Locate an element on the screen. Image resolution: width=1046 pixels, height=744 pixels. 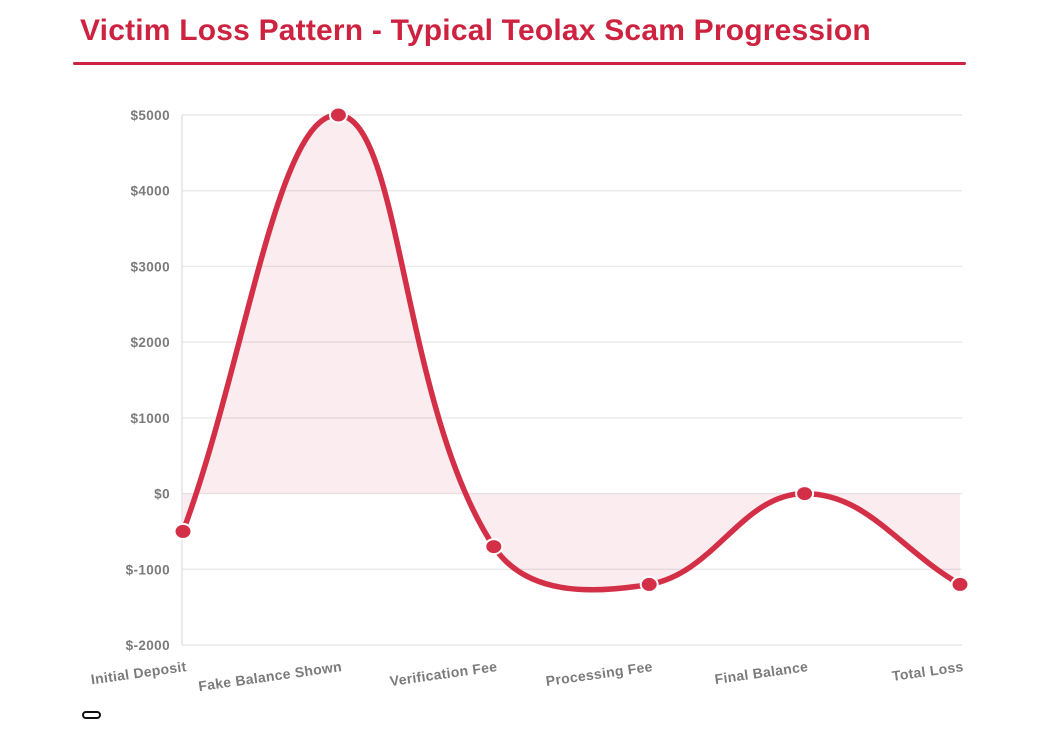
y-tick-label: $-2000 is located at coordinates (148, 645).